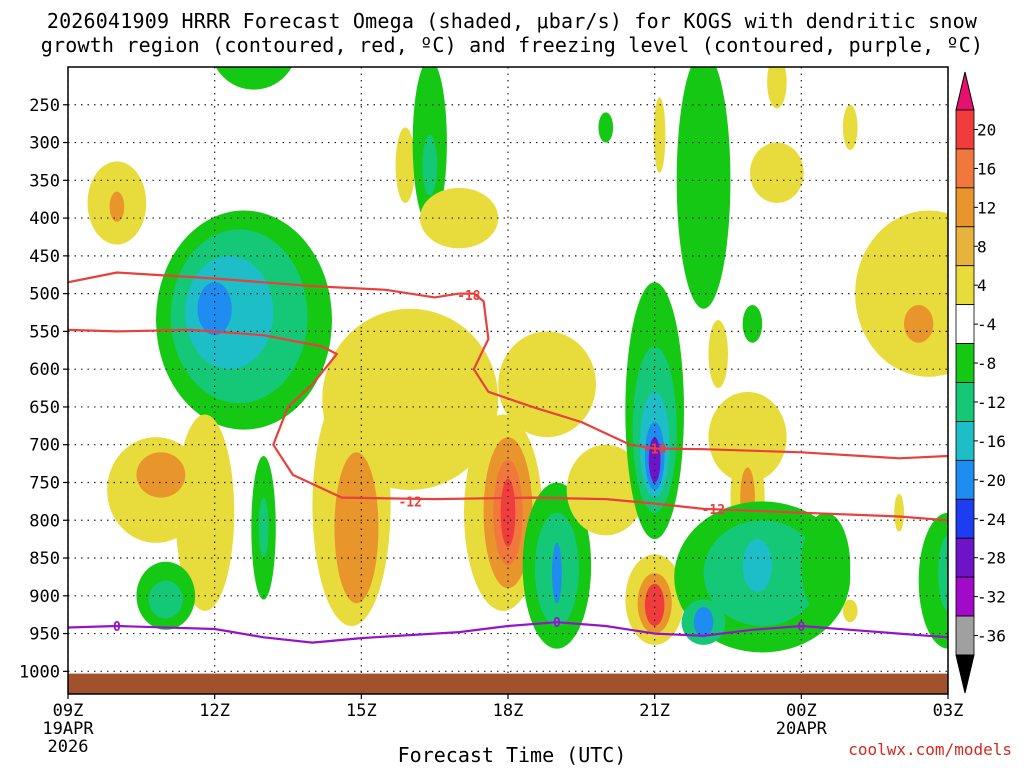 This screenshot has width=1024, height=768. Describe the element at coordinates (986, 207) in the screenshot. I see `colorbar-label-2: 12` at that location.